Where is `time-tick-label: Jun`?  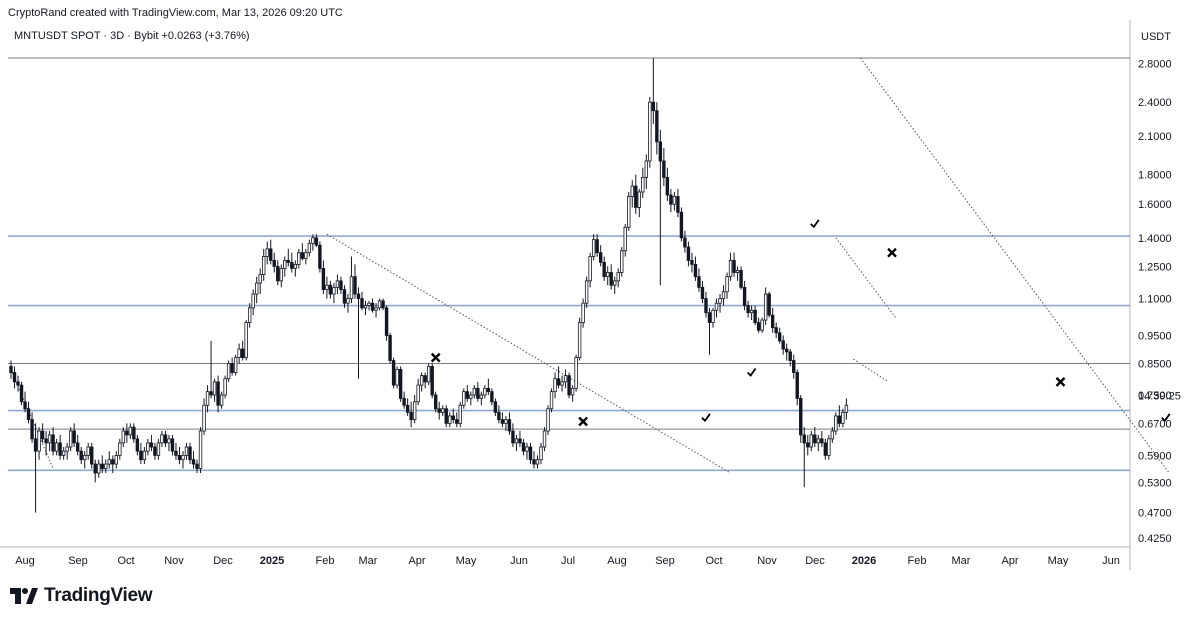
time-tick-label: Jun is located at coordinates (519, 561).